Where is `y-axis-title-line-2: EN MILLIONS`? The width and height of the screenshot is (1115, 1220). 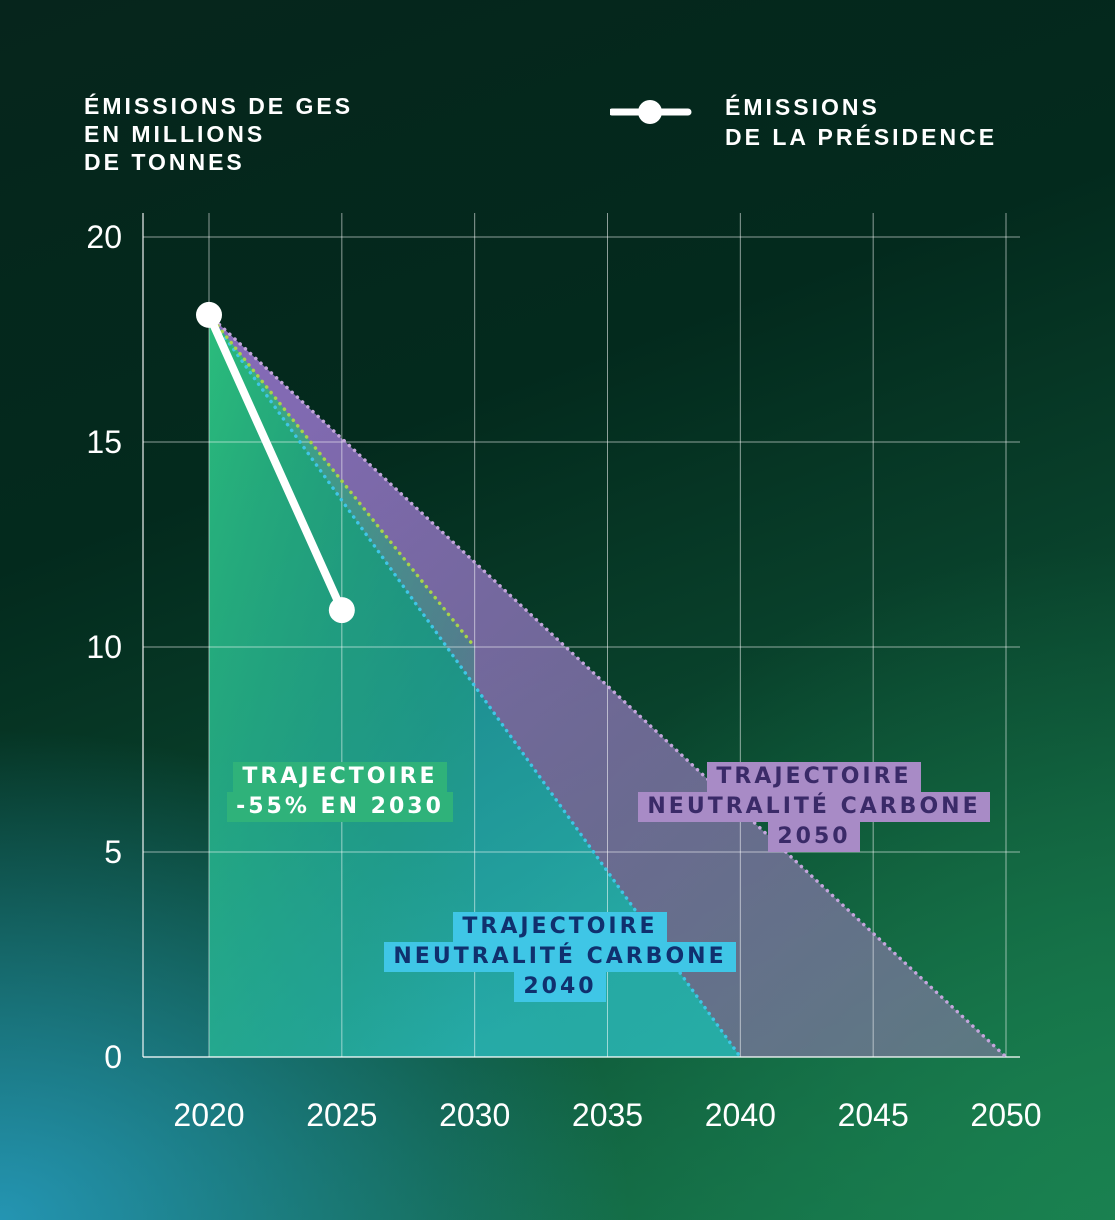 y-axis-title-line-2: EN MILLIONS is located at coordinates (175, 134).